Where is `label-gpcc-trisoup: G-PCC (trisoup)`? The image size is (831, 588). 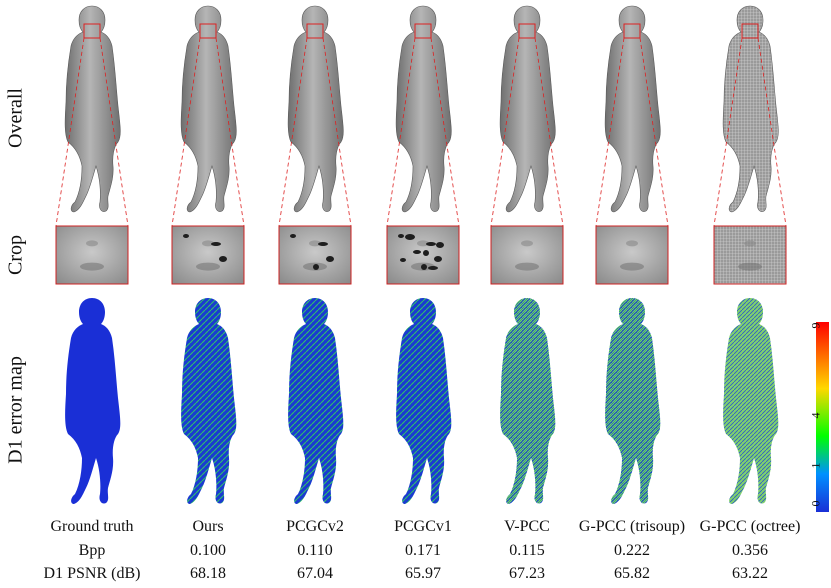
label-gpcc-trisoup: G-PCC (trisoup) is located at coordinates (632, 526).